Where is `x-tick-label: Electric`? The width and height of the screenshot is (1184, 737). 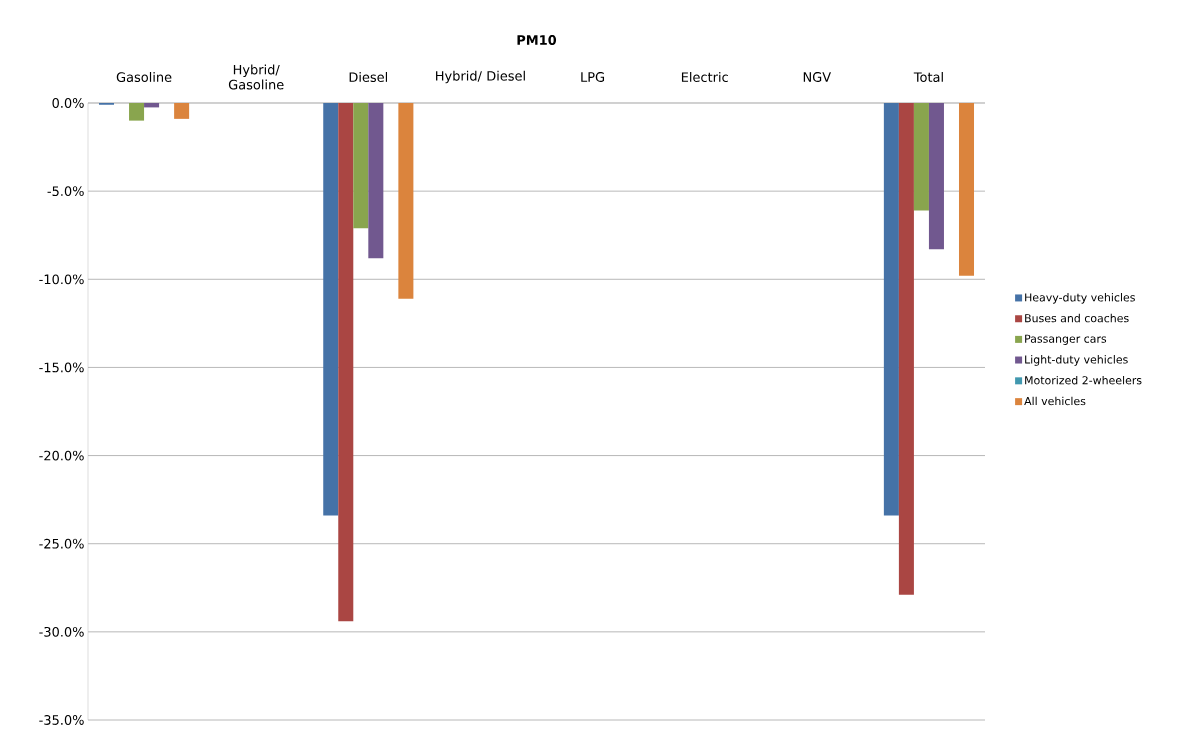 x-tick-label: Electric is located at coordinates (704, 77).